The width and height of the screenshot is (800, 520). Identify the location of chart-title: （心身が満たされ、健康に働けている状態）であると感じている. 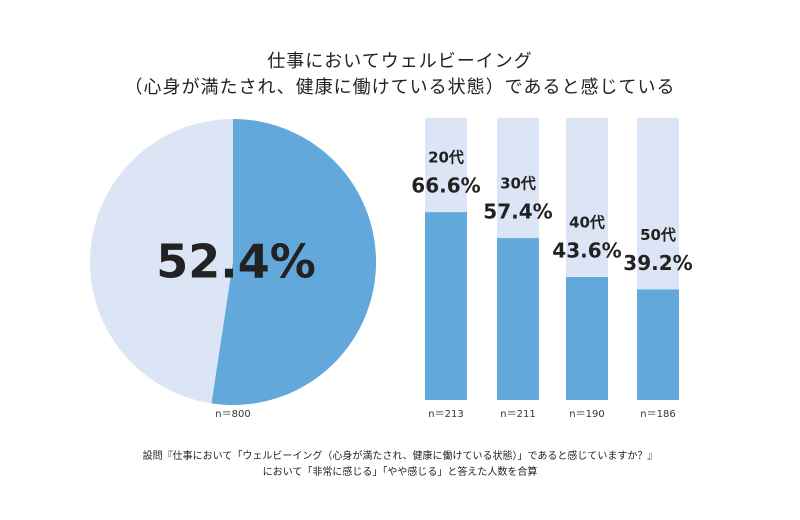
(400, 87).